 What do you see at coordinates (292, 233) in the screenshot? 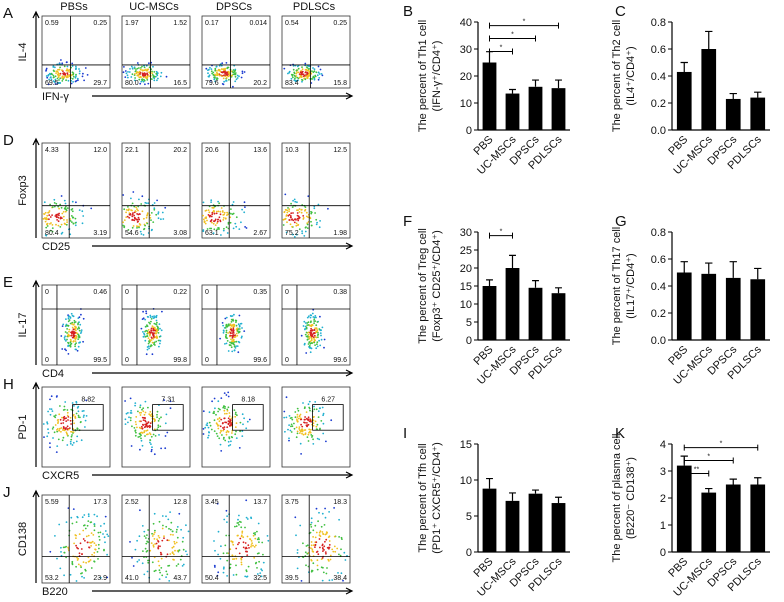
I see `quadrant-percent: 75.2` at bounding box center [292, 233].